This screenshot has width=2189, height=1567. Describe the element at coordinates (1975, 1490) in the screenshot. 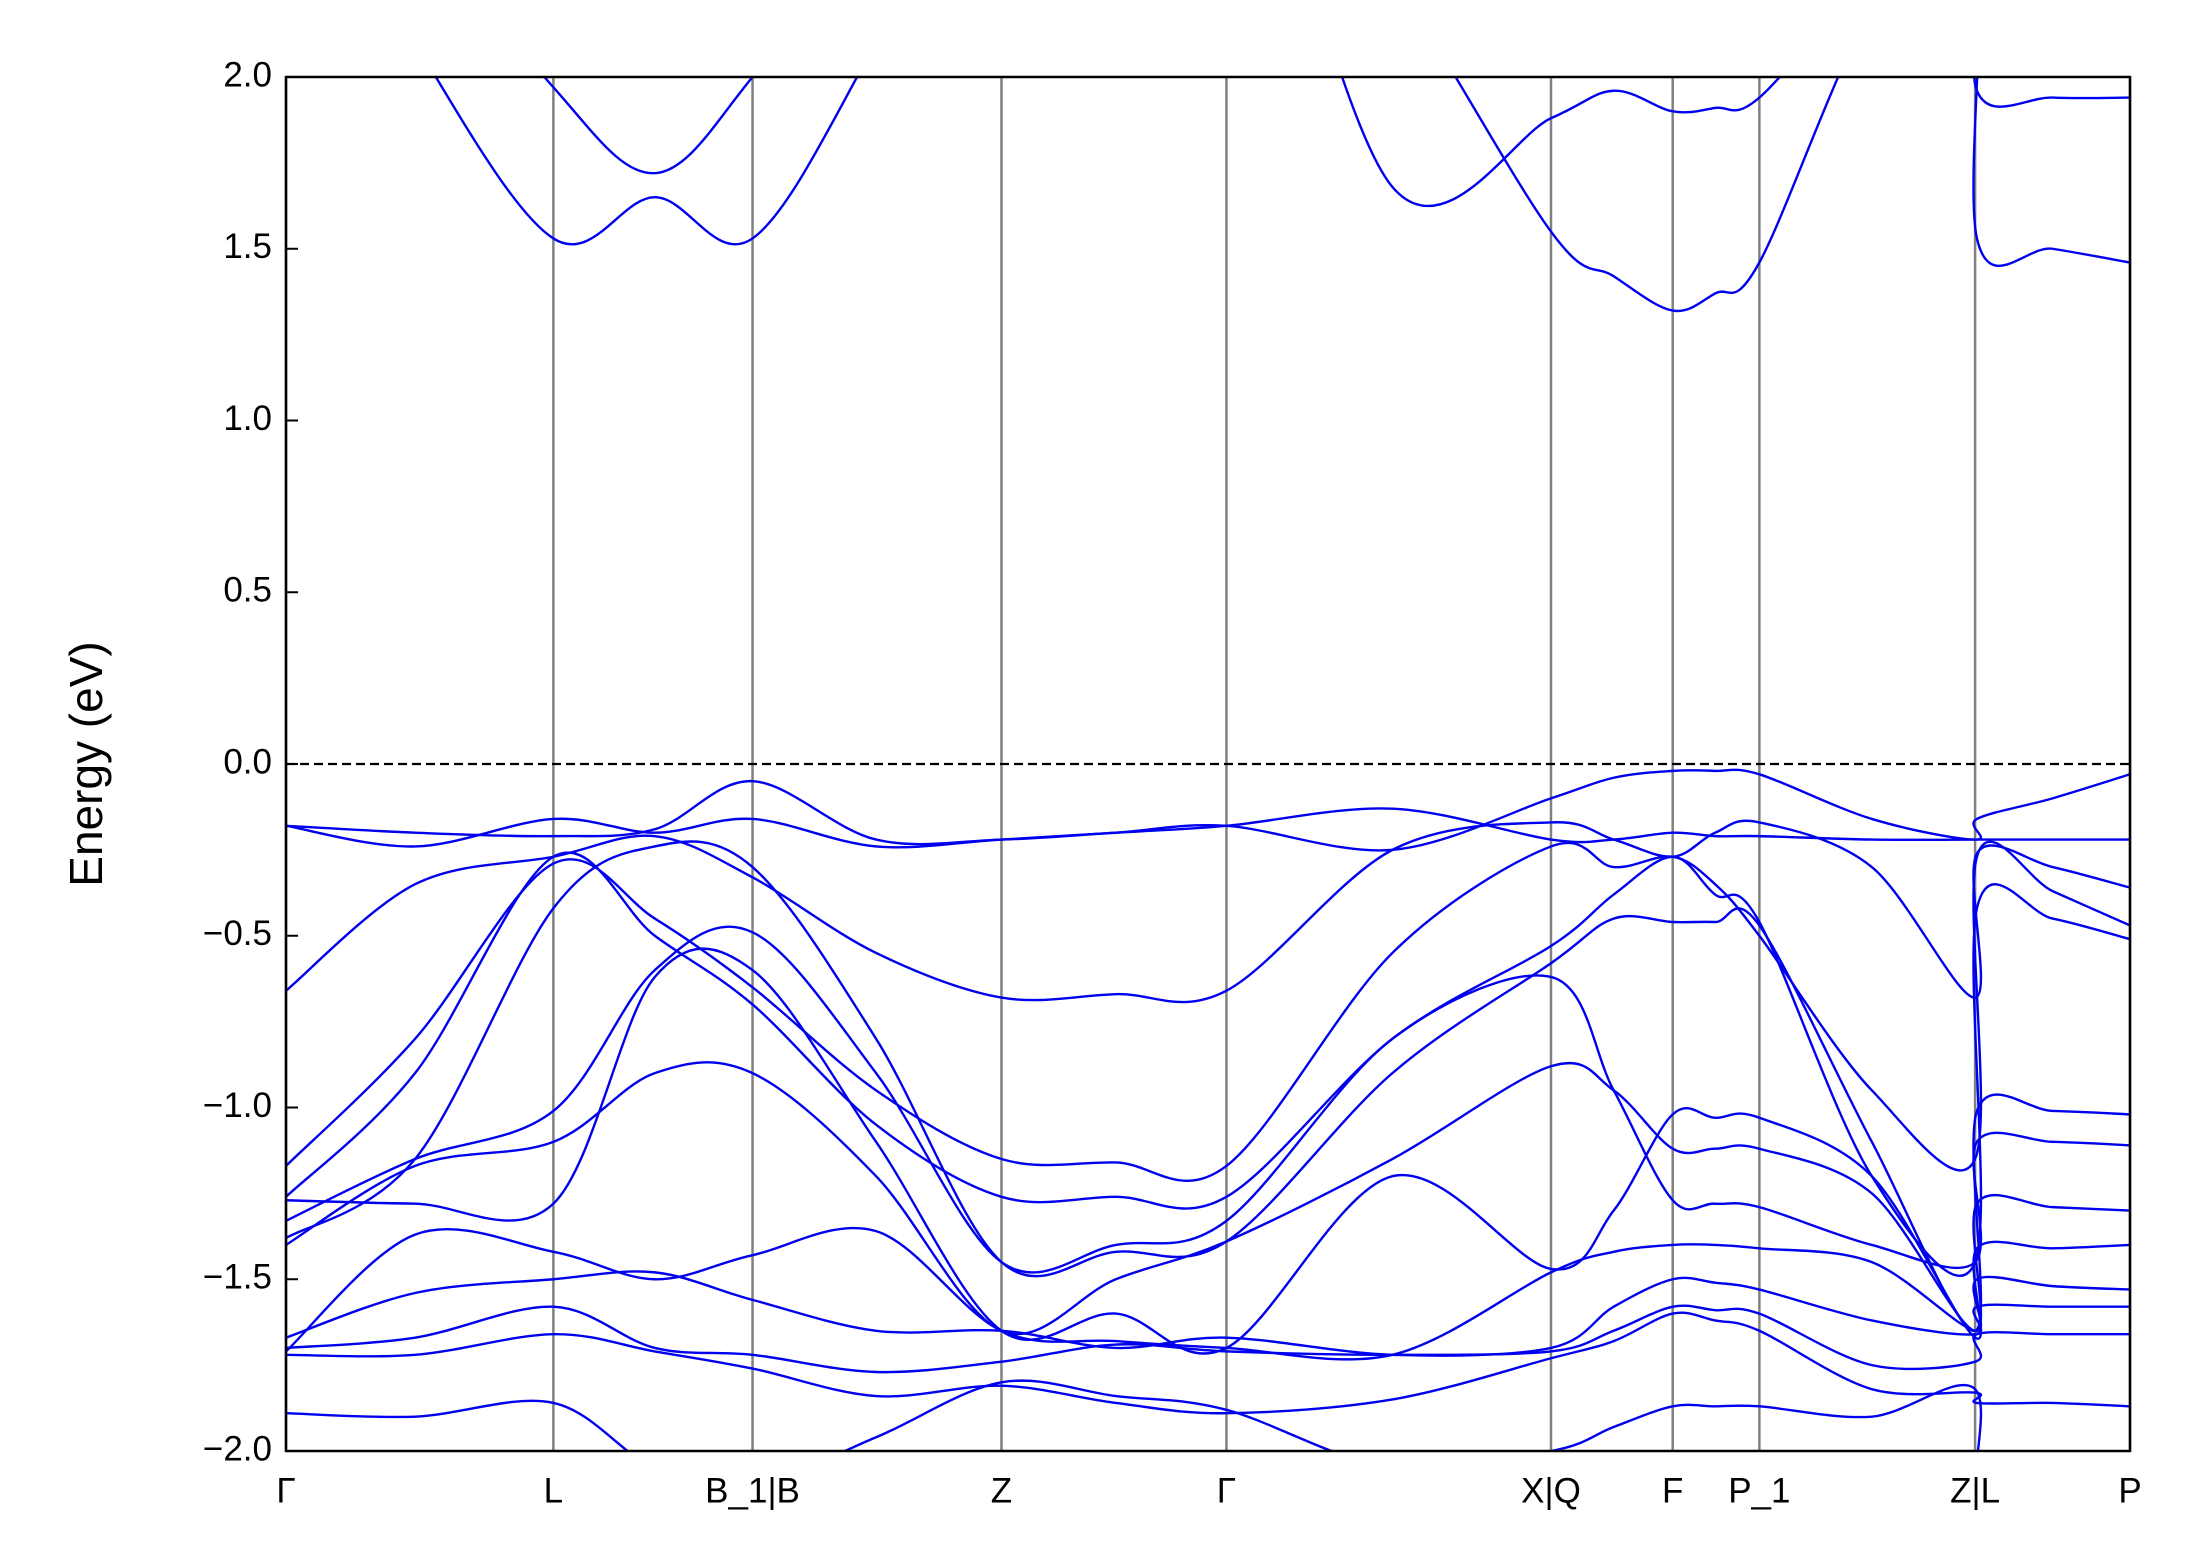

I see `x-tick-label: Z|L` at that location.